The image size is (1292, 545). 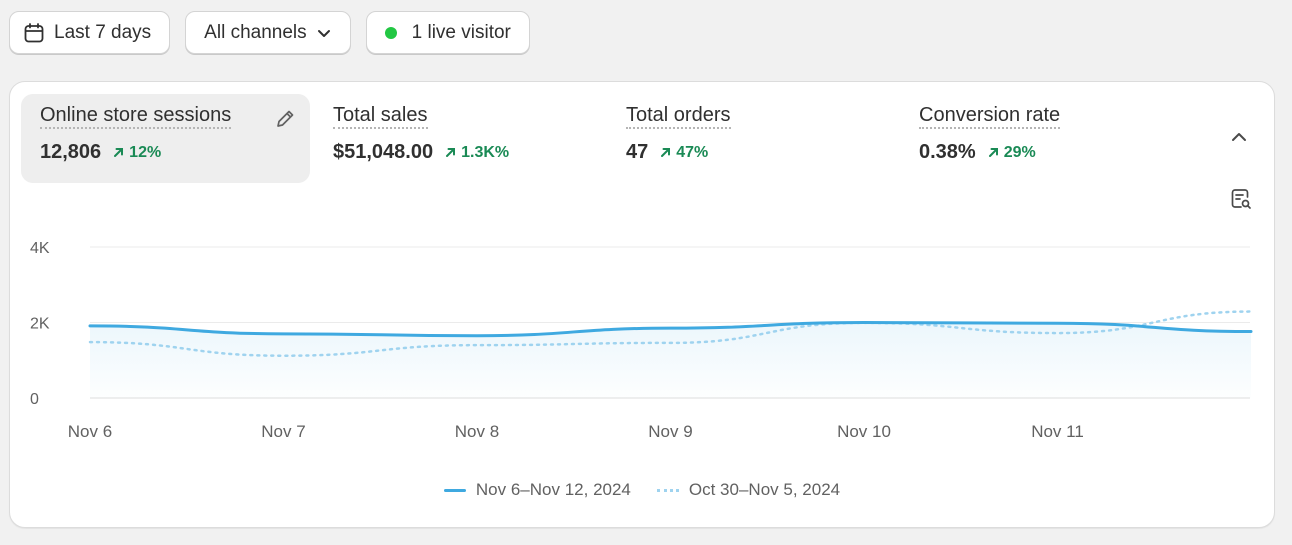 I want to click on legend-swatch-solid, so click(x=454, y=490).